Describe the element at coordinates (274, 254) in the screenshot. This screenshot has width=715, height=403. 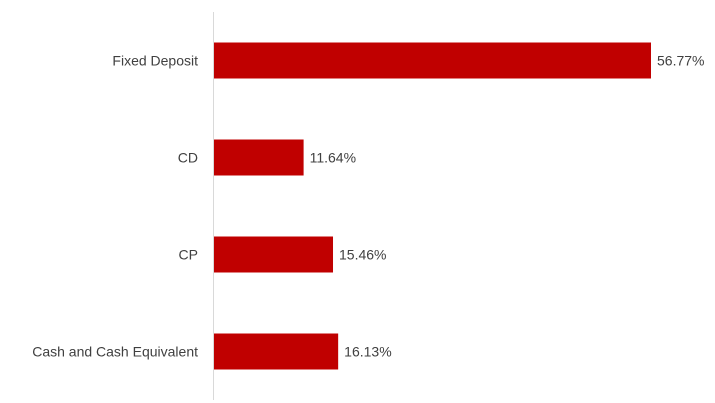
I see `bar-cp` at that location.